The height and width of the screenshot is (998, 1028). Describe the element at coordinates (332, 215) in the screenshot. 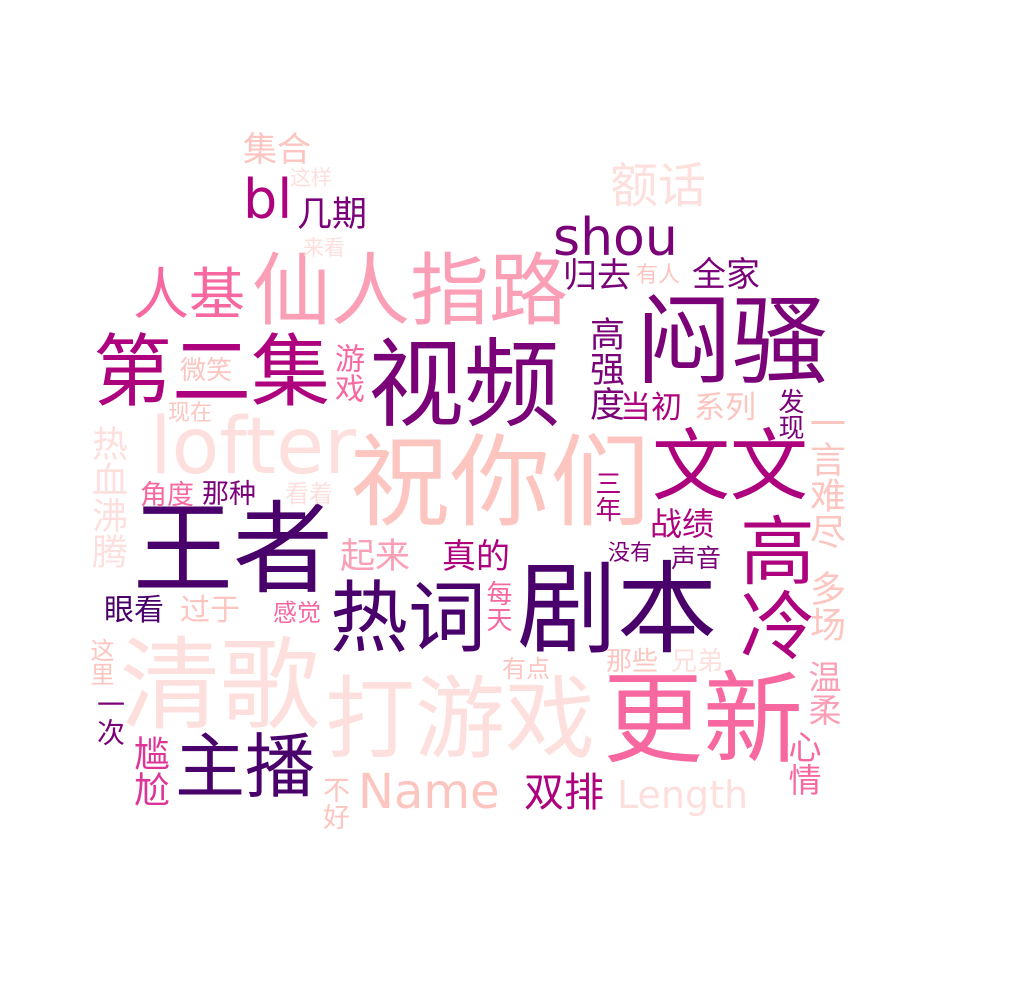

I see `word-jiqi: 几期` at that location.